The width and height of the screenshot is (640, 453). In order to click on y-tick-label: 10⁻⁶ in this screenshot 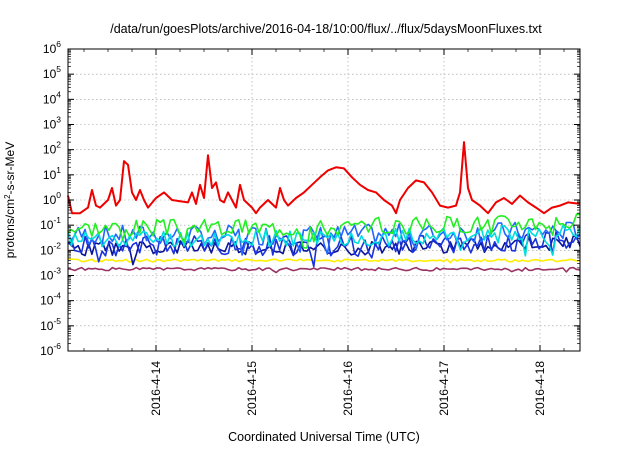, I will do `click(50, 349)`.